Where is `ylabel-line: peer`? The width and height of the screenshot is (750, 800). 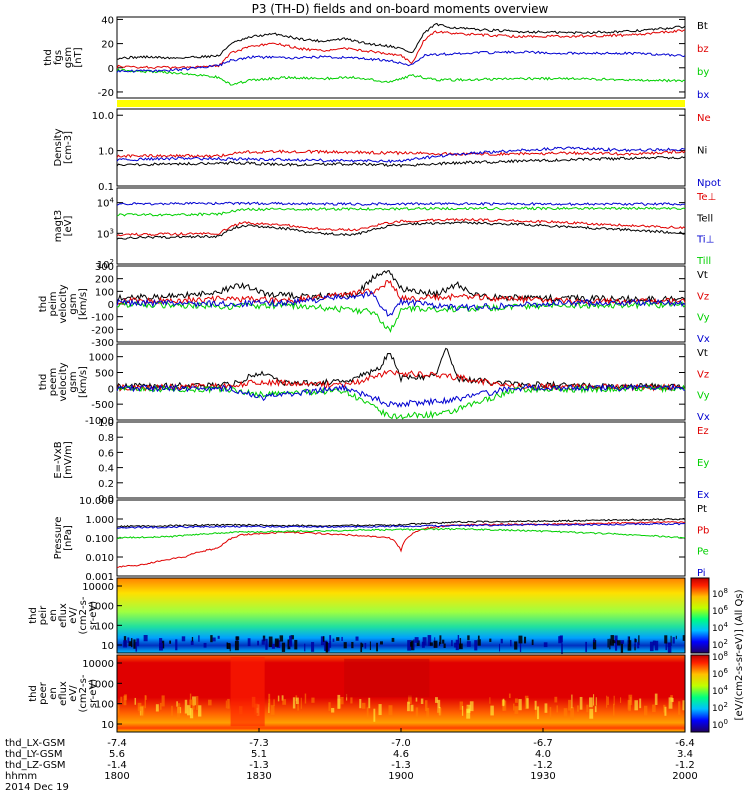
ylabel-line: peer is located at coordinates (43, 693).